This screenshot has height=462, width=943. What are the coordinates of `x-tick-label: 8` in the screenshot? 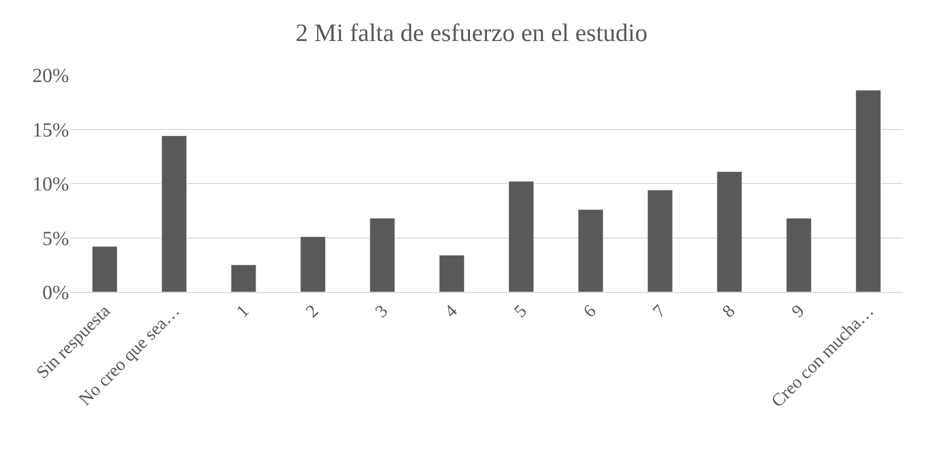 It's located at (728, 311).